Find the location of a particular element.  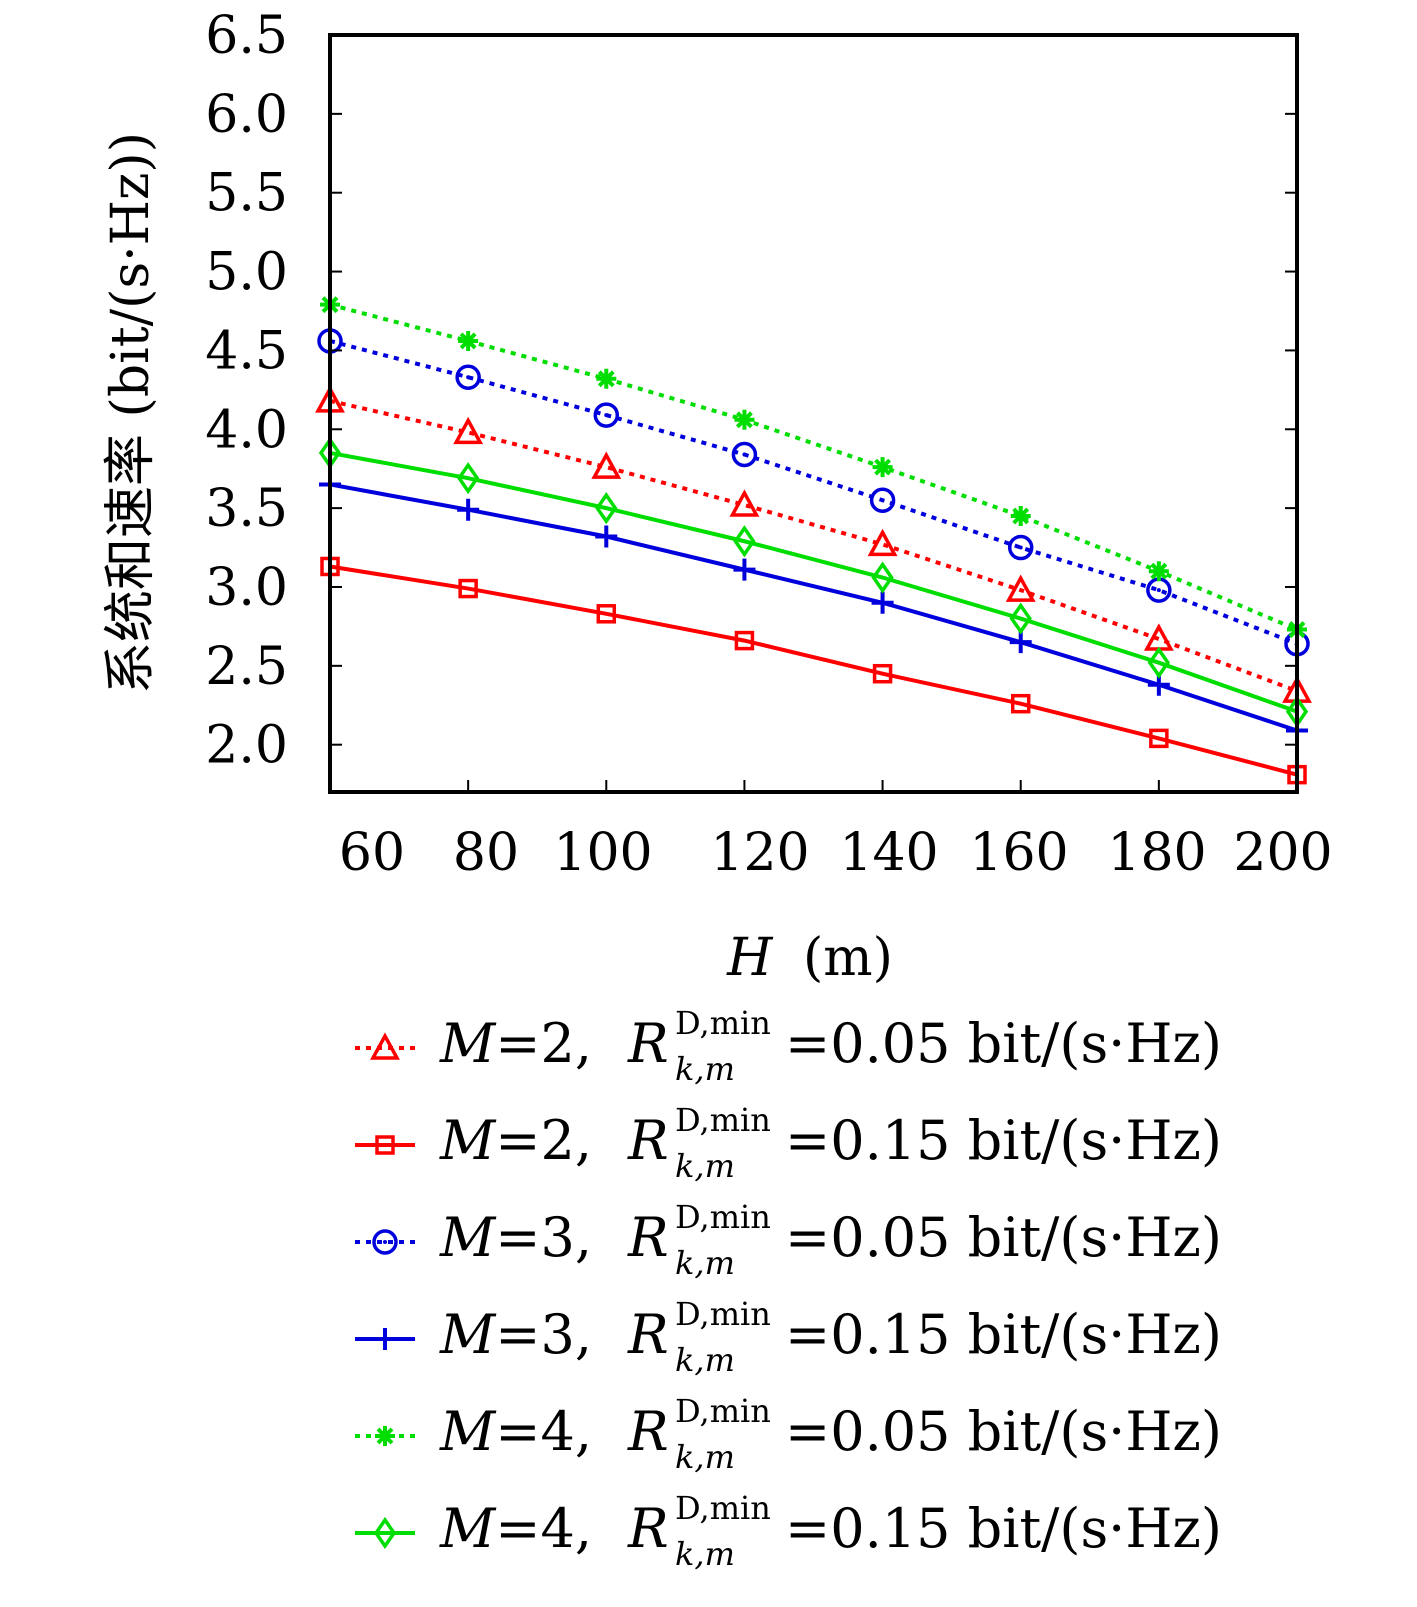

legend-marker-dot is located at coordinates (385, 1242).